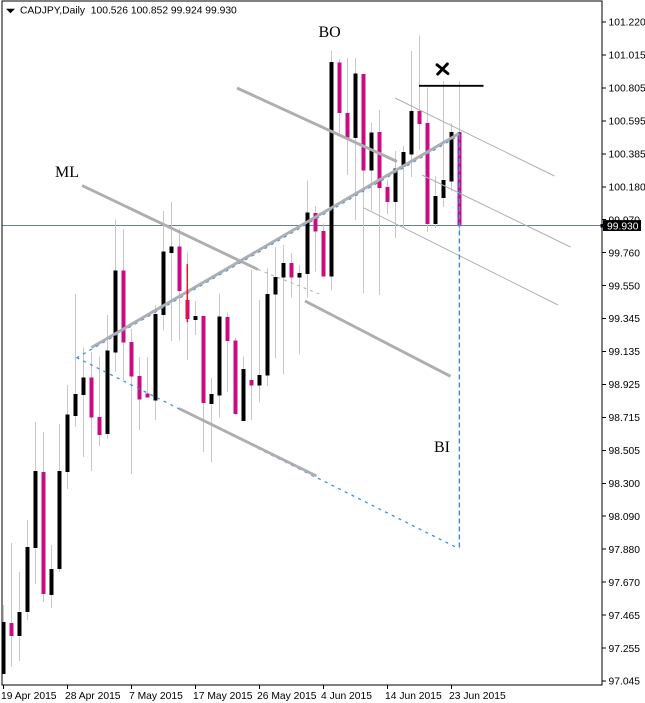  What do you see at coordinates (625, 253) in the screenshot?
I see `svg-text: 99.760` at bounding box center [625, 253].